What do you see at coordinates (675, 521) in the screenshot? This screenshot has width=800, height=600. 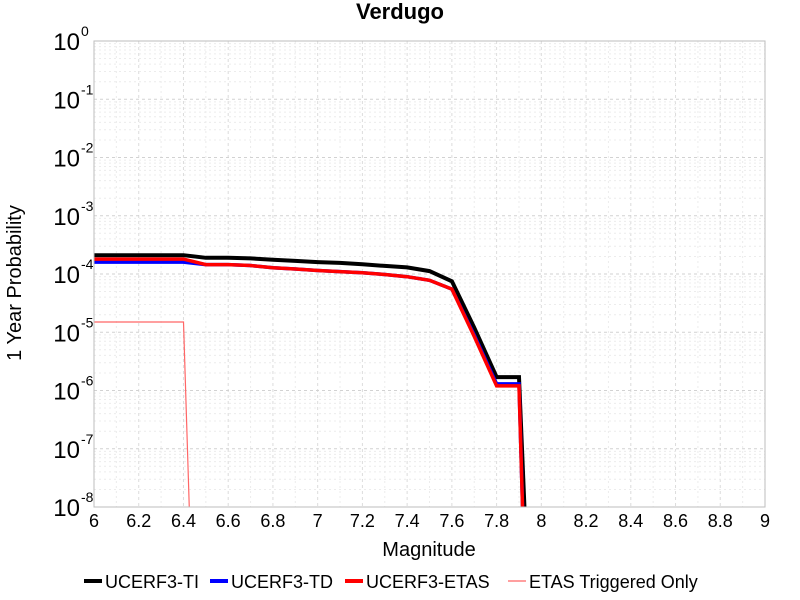 I see `x-tick-label: 8.6` at bounding box center [675, 521].